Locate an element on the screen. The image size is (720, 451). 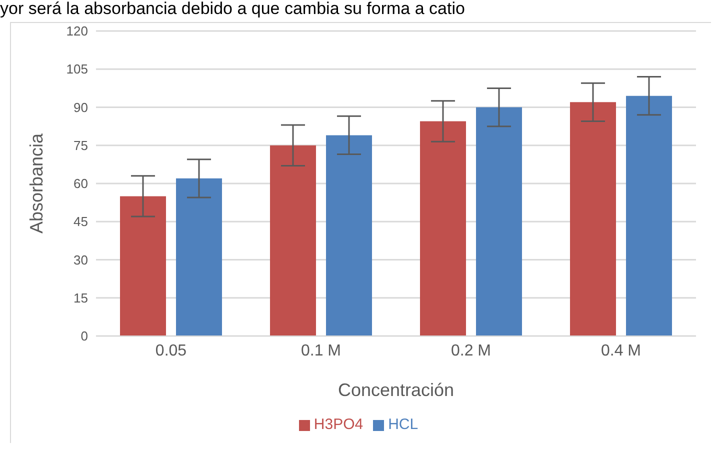
y-tick-label: 75 is located at coordinates (81, 145).